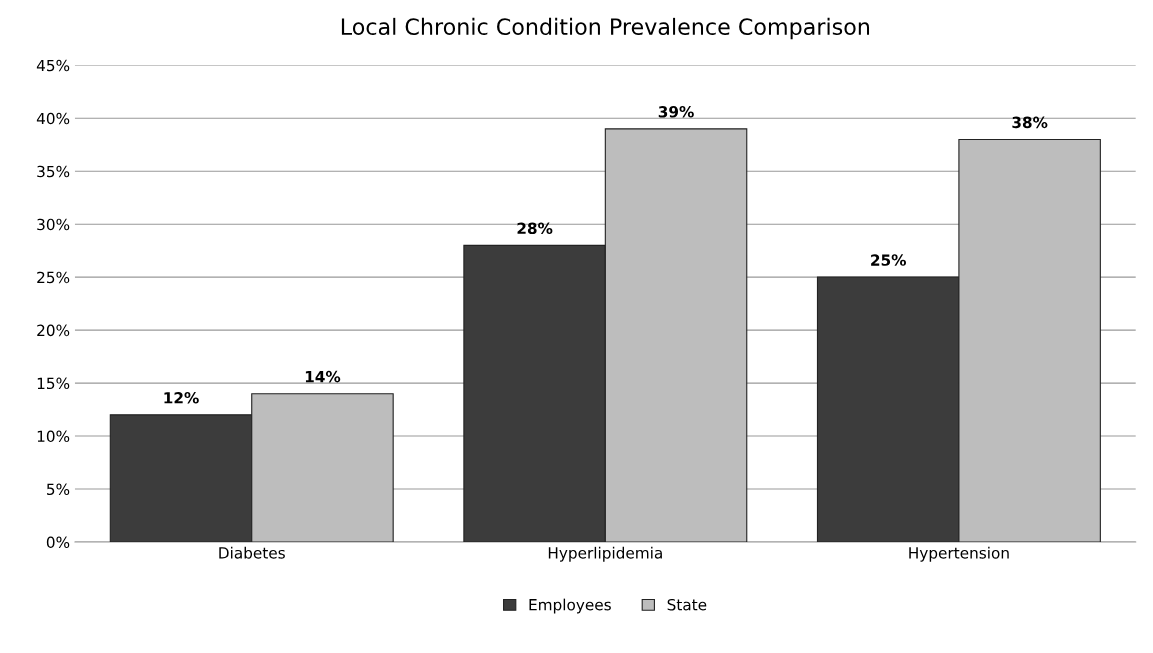 The width and height of the screenshot is (1153, 653). What do you see at coordinates (570, 606) in the screenshot?
I see `legend-label: Employees` at bounding box center [570, 606].